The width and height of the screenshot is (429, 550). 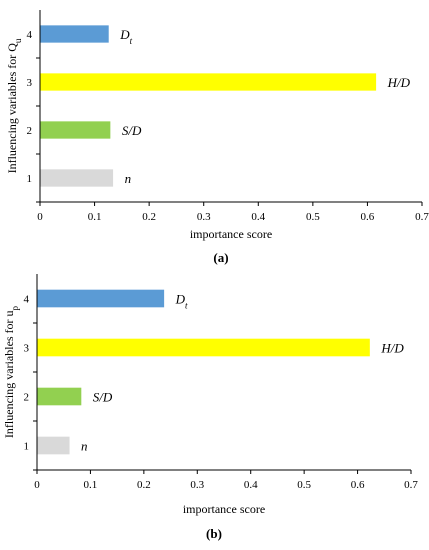 I want to click on y-axis-title: Influencing variables for Qu, so click(x=14, y=105).